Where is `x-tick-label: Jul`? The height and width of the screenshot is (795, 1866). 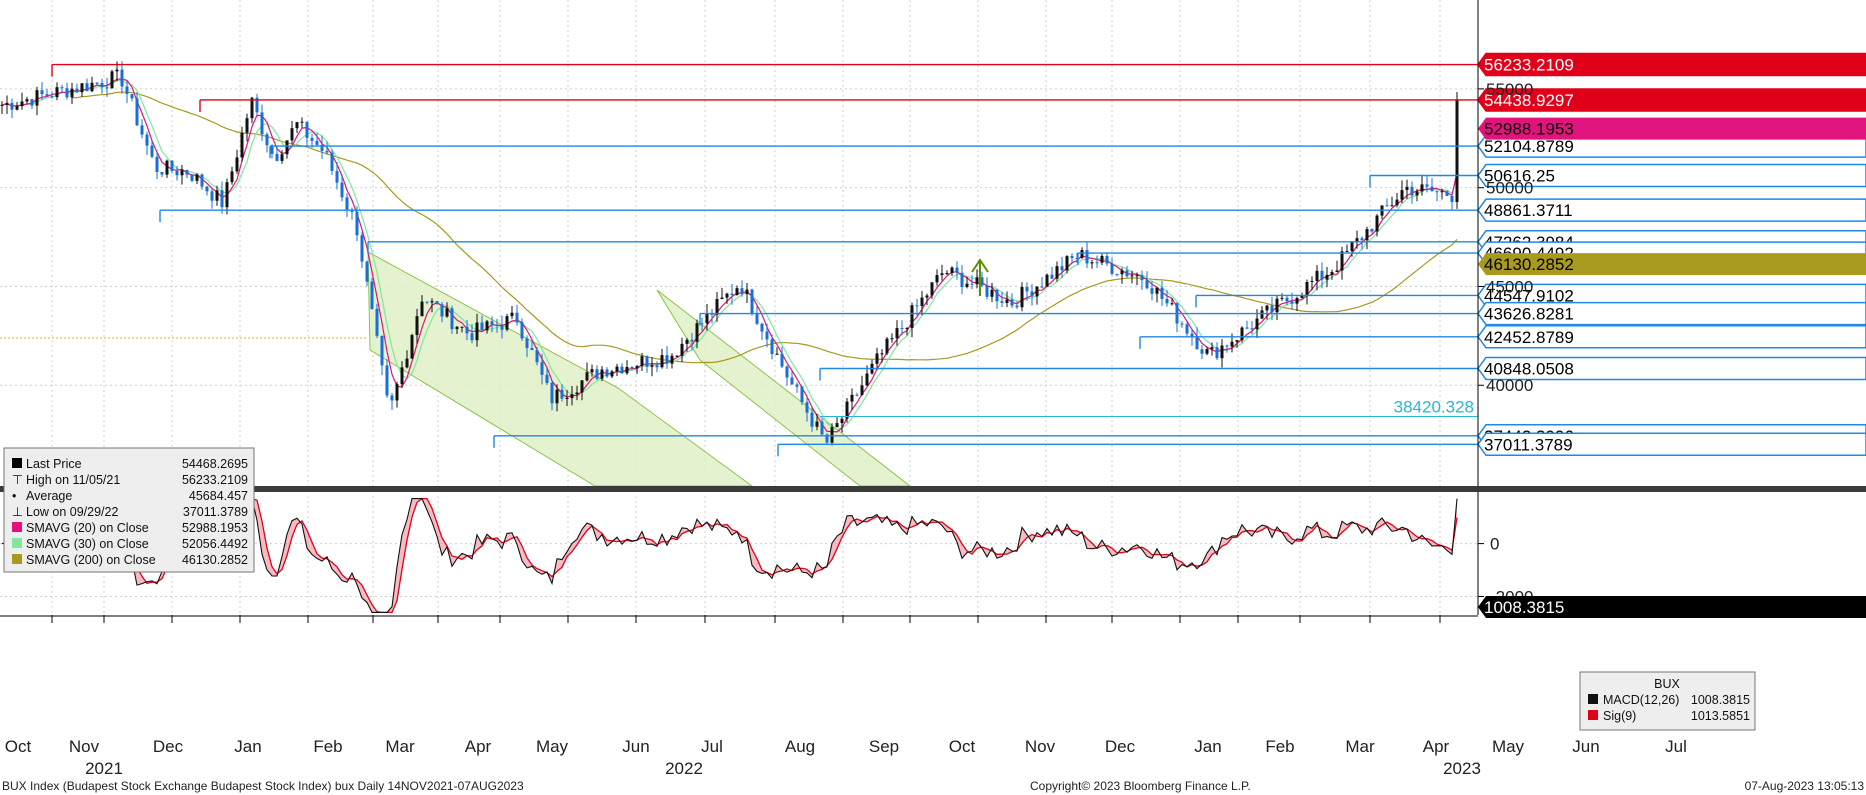
x-tick-label: Jul is located at coordinates (1676, 746).